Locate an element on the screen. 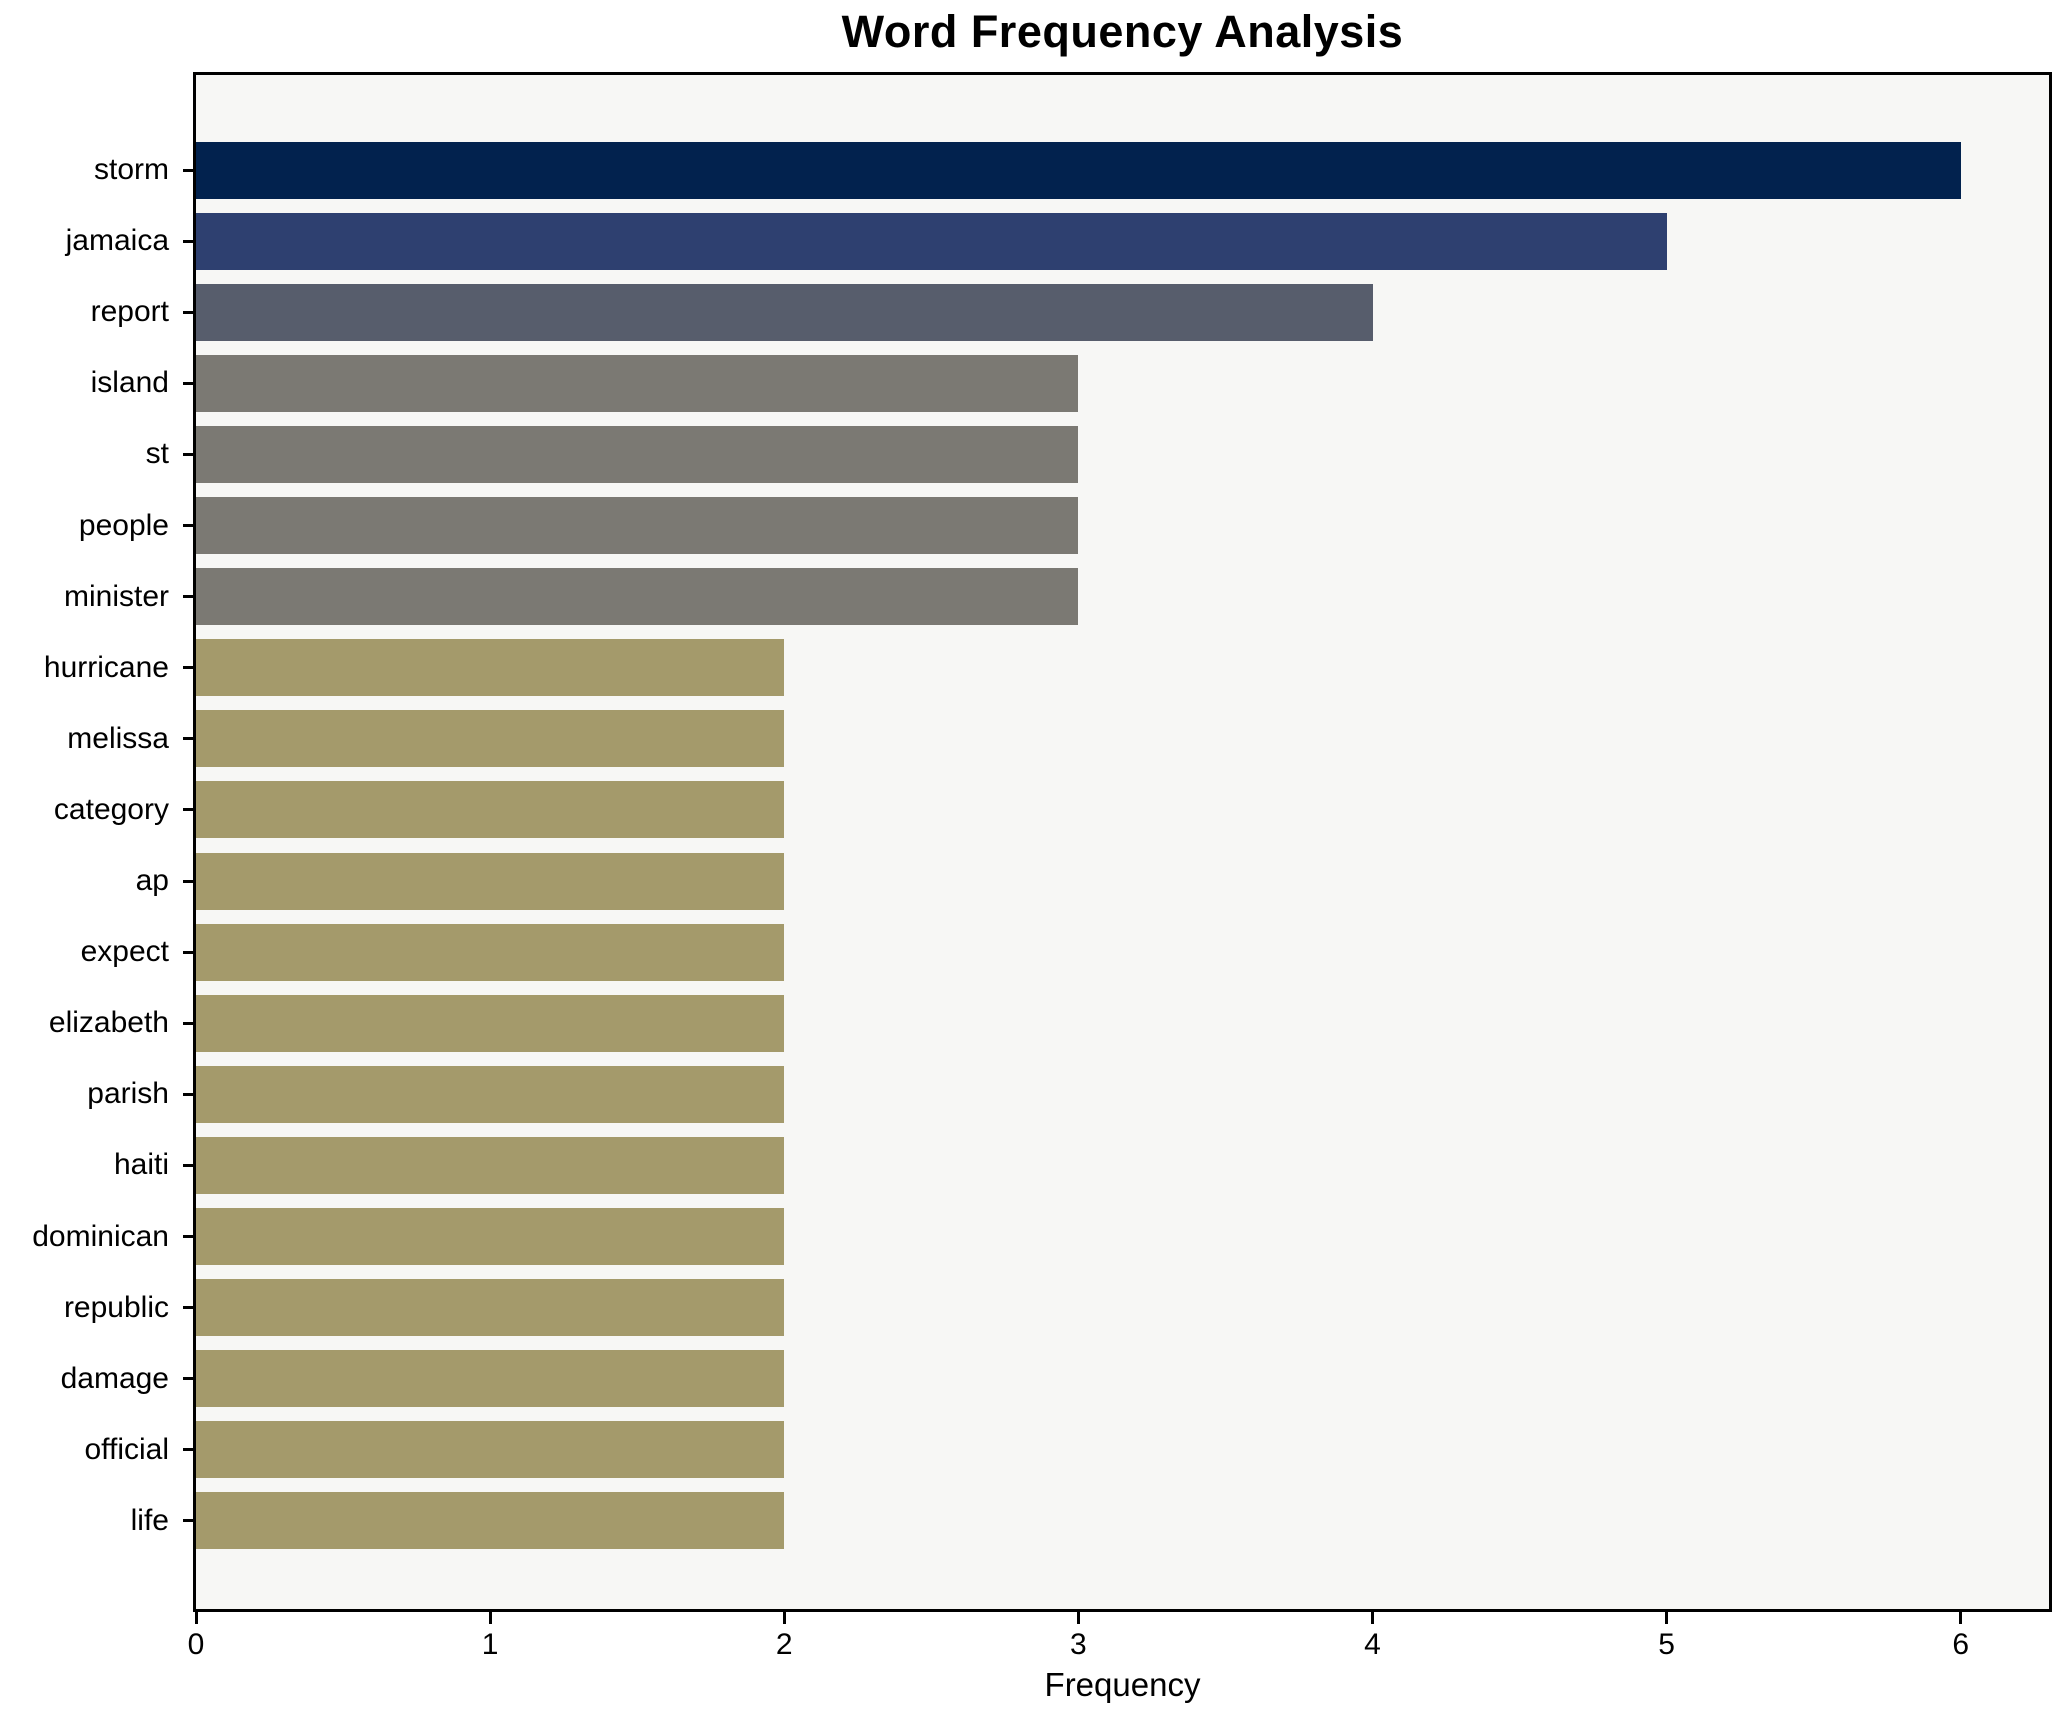 The width and height of the screenshot is (2071, 1722). x-tick-label-1: 1 is located at coordinates (490, 1644).